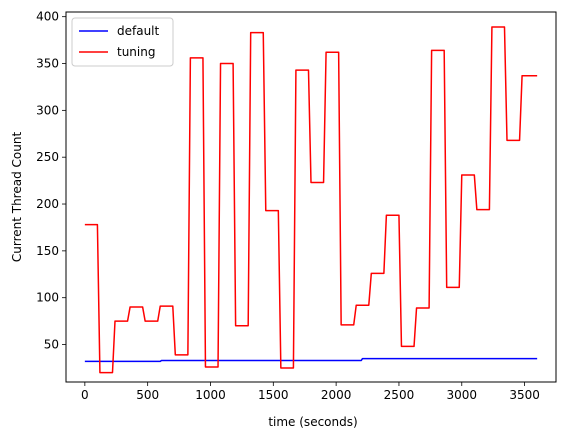 The image size is (575, 440). What do you see at coordinates (138, 31) in the screenshot?
I see `legend-label-default: default` at bounding box center [138, 31].